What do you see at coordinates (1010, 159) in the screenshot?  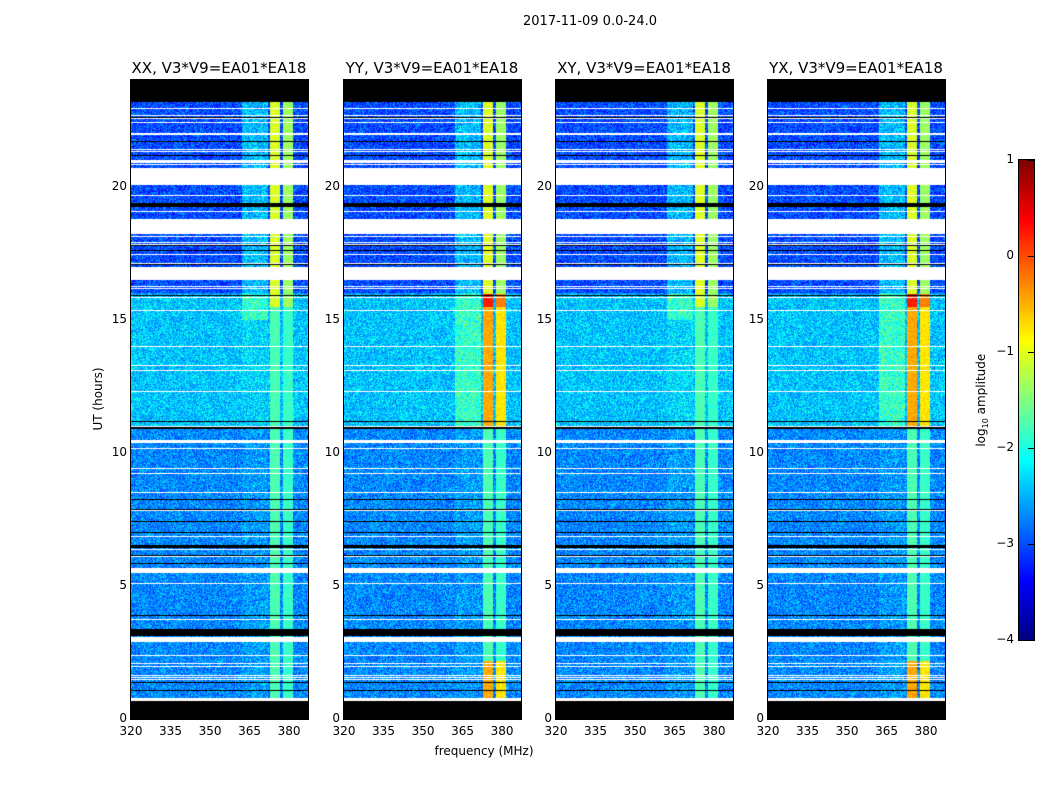 I see `colorbar-tick-label: 1` at bounding box center [1010, 159].